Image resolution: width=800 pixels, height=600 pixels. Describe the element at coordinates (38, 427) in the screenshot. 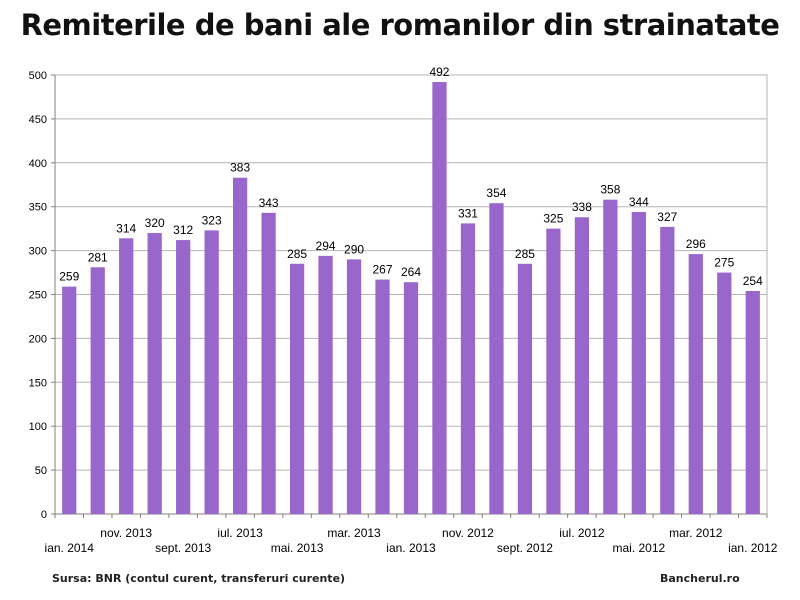

I see `y-tick-label: 100` at that location.